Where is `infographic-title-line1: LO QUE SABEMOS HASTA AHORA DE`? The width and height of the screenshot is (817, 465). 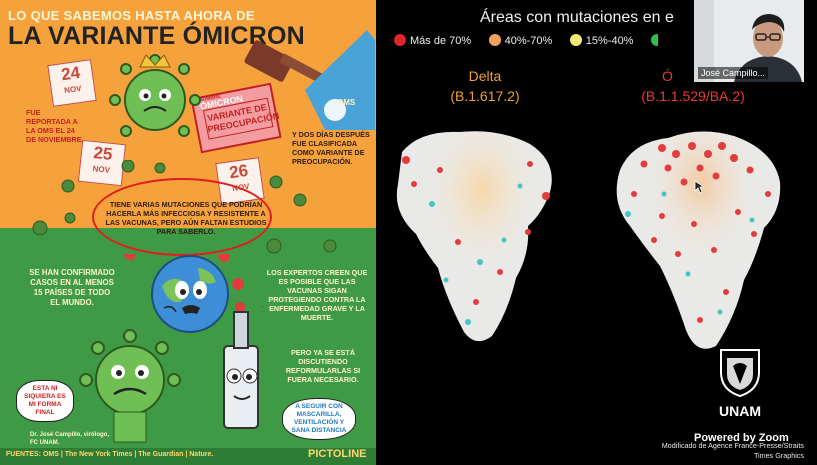 infographic-title-line1: LO QUE SABEMOS HASTA AHORA DE is located at coordinates (131, 15).